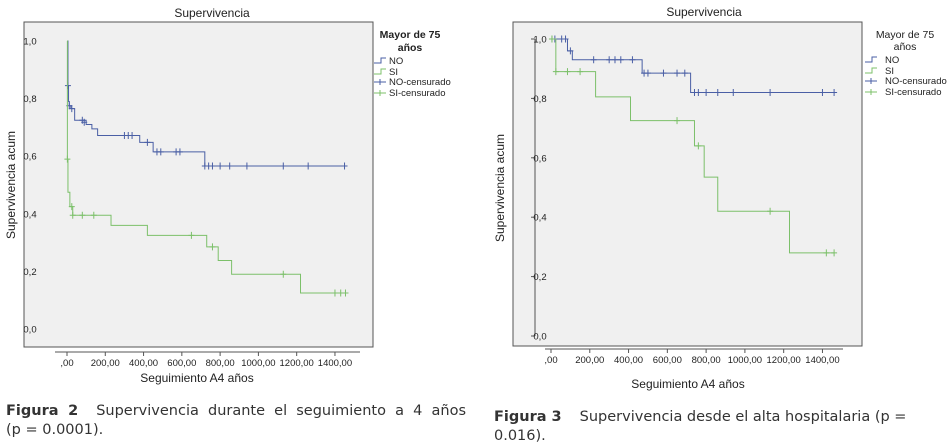  Describe the element at coordinates (297, 363) in the screenshot. I see `chart-1-x-tick-label: 1200,00` at that location.